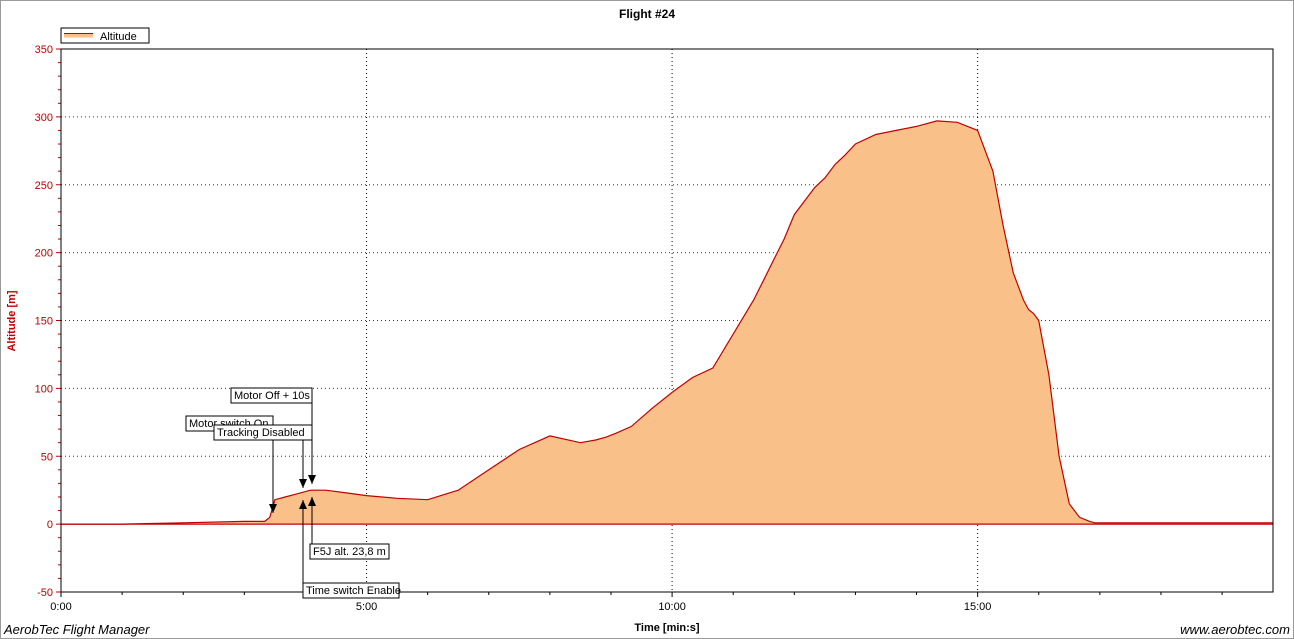 Image resolution: width=1294 pixels, height=639 pixels. I want to click on annotation-label: Motor Off + 10s, so click(272, 396).